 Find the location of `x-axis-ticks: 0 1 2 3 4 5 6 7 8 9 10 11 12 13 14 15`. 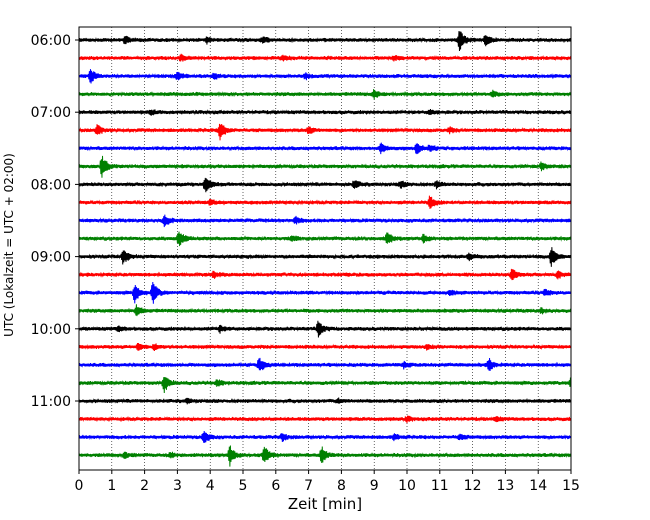

x-axis-ticks: 0 1 2 3 4 5 6 7 8 9 10 11 12 13 14 15 is located at coordinates (327, 482).